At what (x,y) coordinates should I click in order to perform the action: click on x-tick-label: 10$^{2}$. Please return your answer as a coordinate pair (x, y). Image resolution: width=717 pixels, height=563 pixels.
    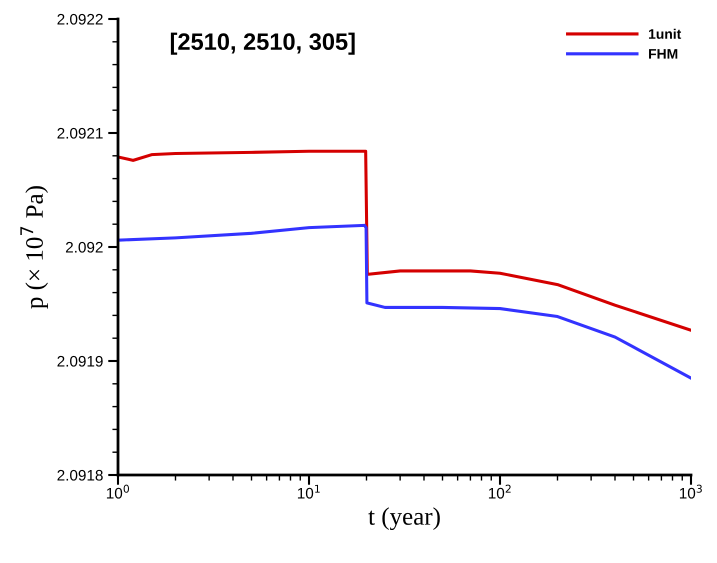
    Looking at the image, I should click on (499, 491).